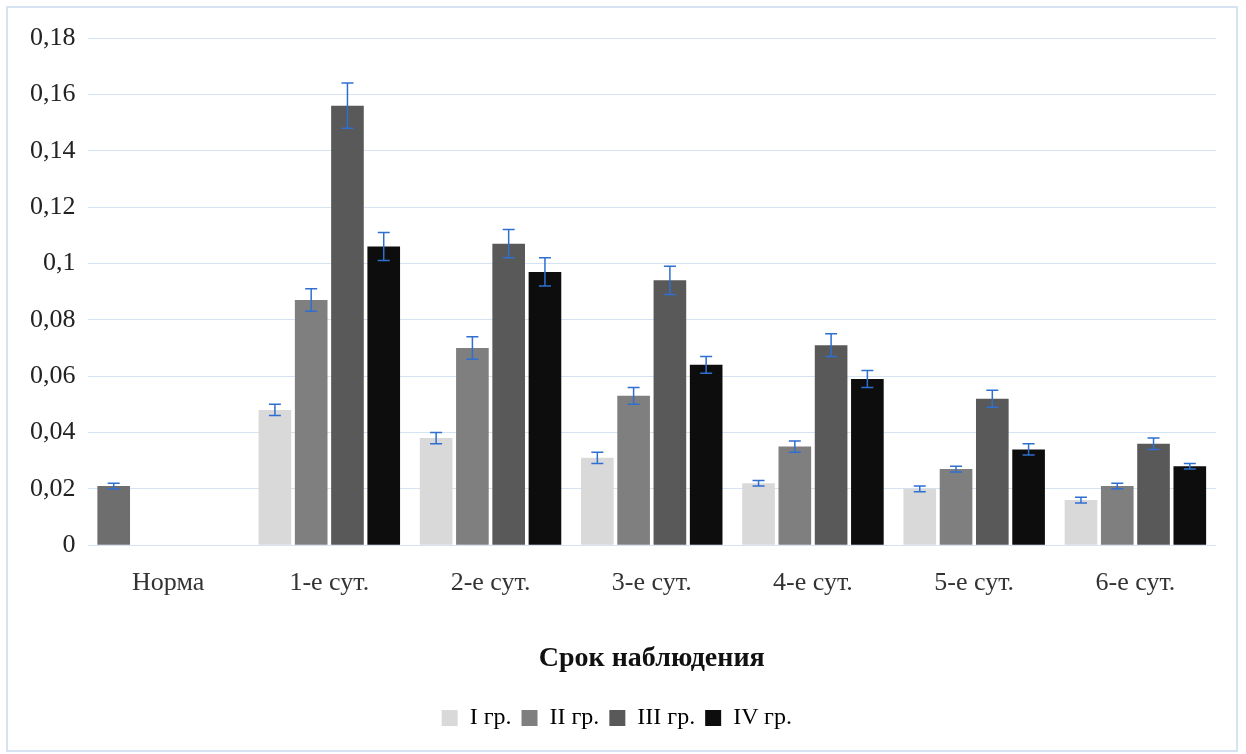 This screenshot has height=754, width=1246. What do you see at coordinates (53, 93) in the screenshot?
I see `y-tick-label: 0,16` at bounding box center [53, 93].